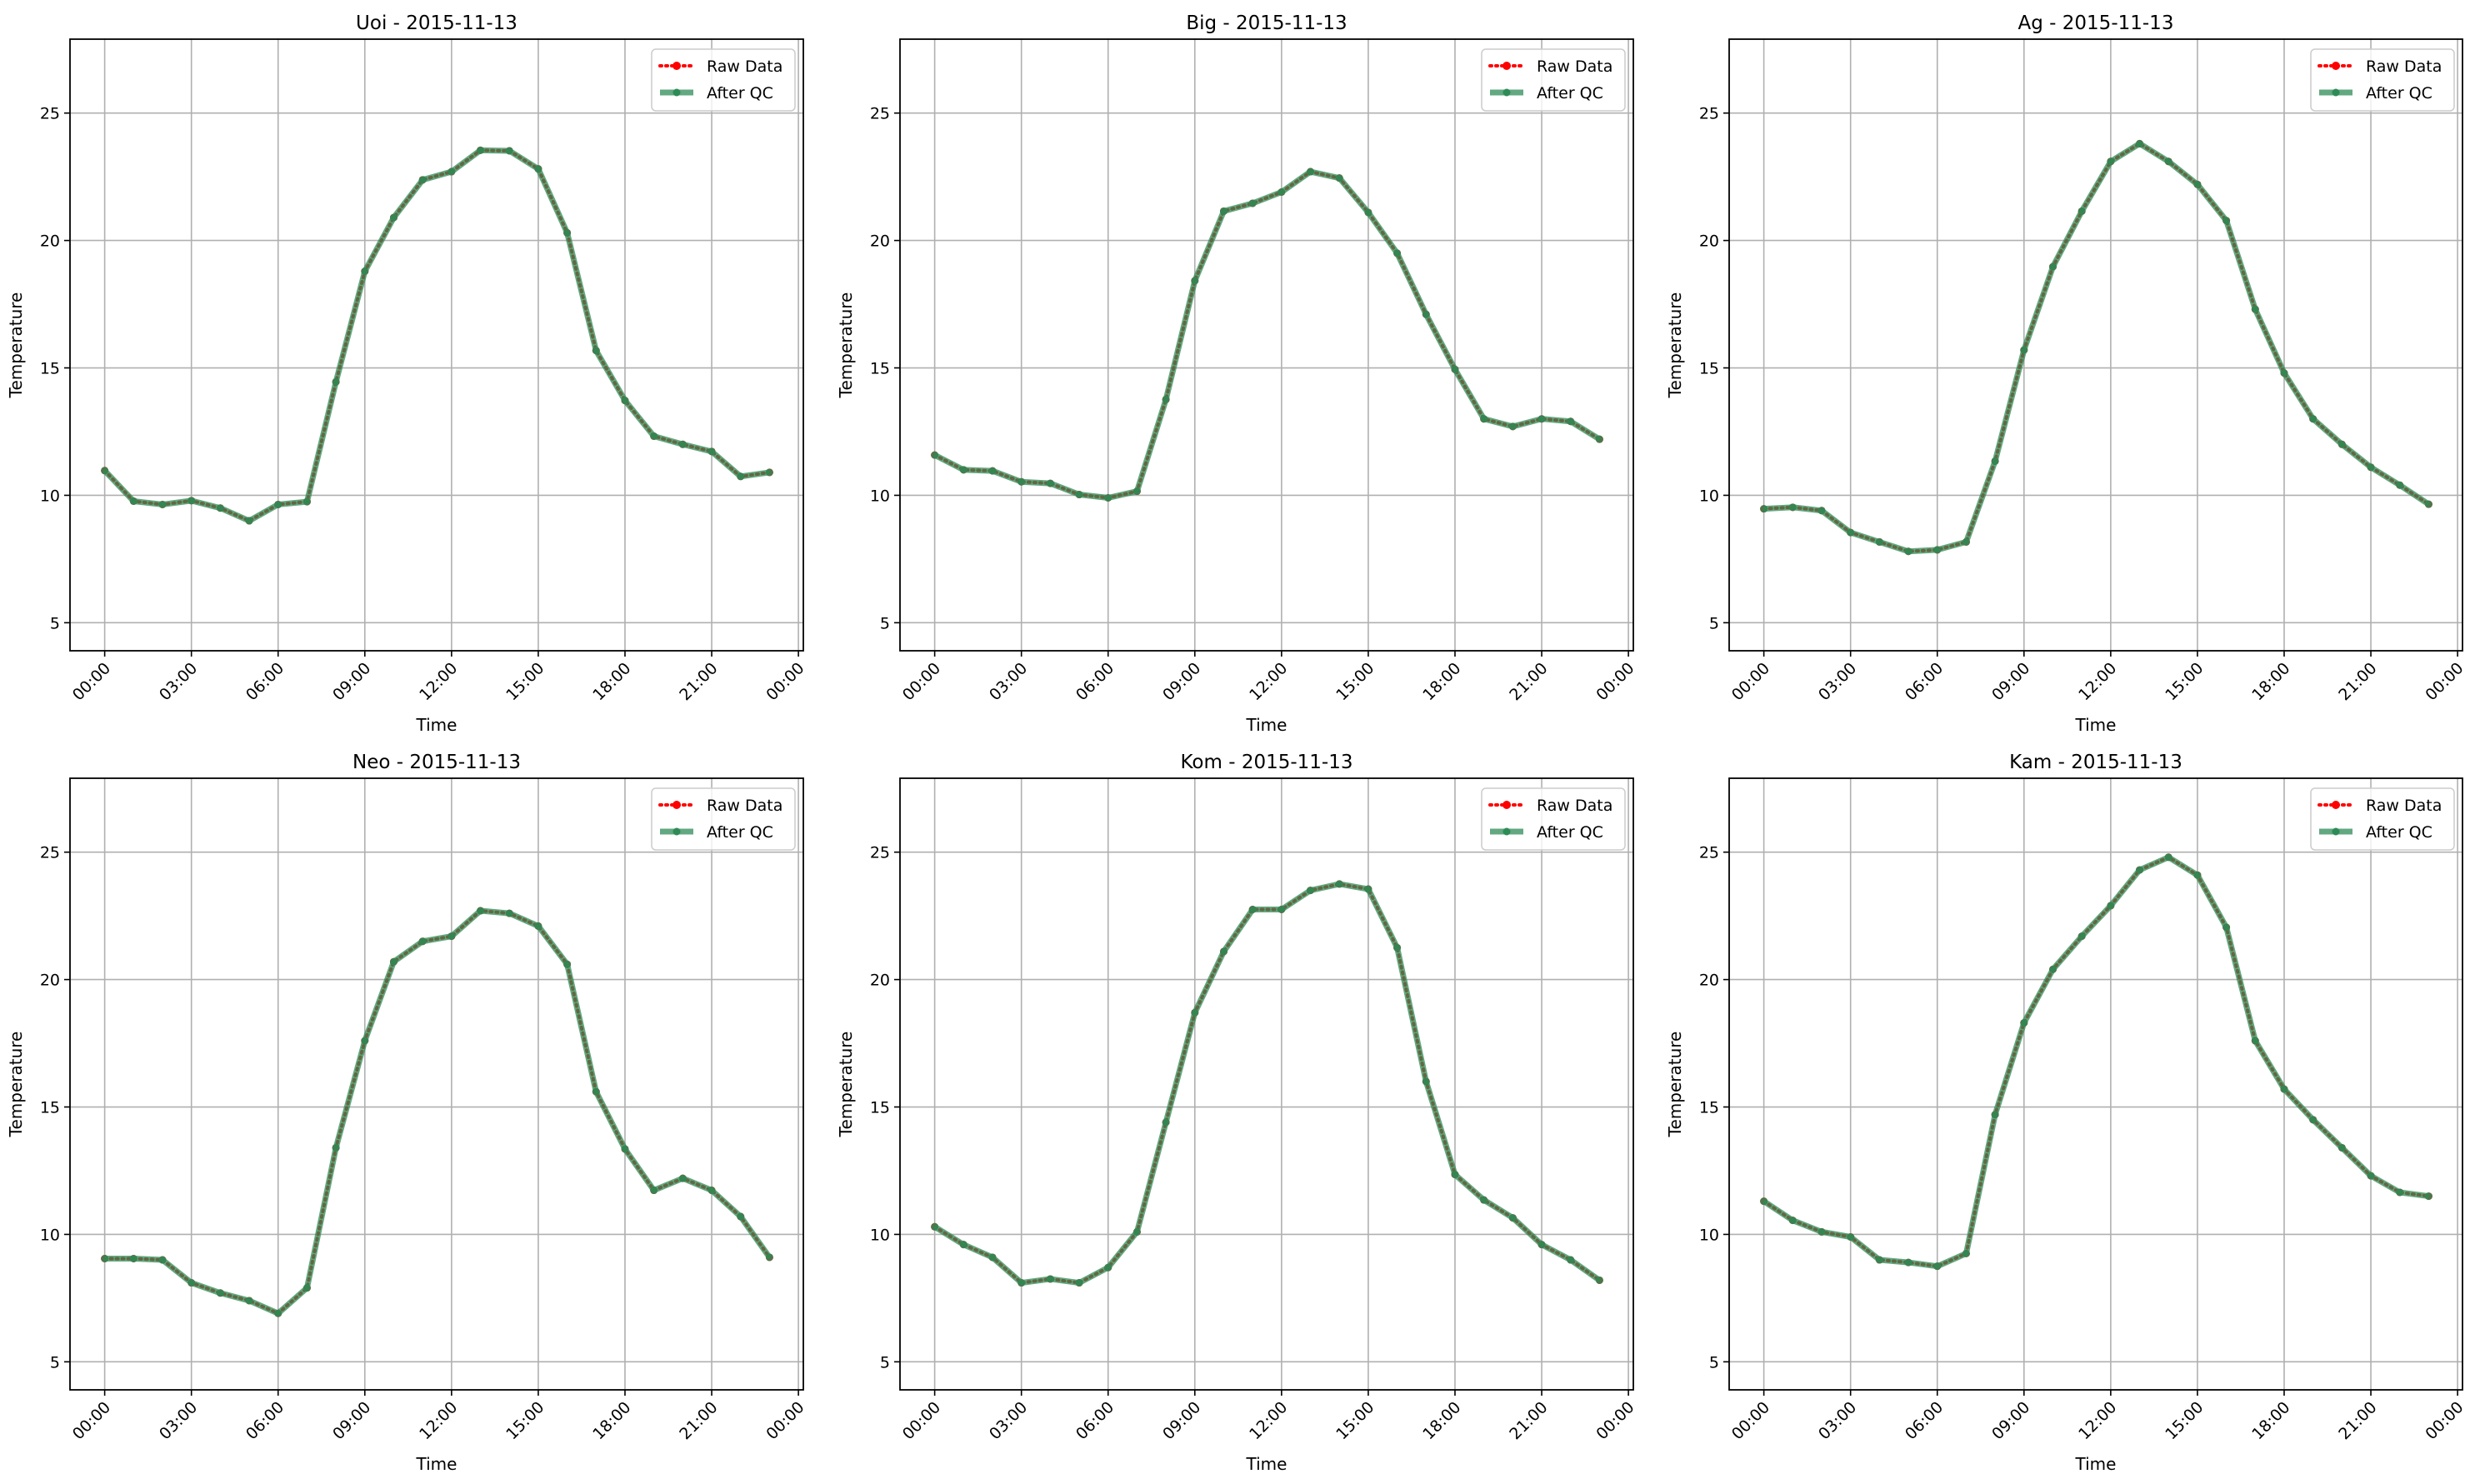 The width and height of the screenshot is (2485, 1484). What do you see at coordinates (846, 1085) in the screenshot?
I see `y-axis-label: Temperature` at bounding box center [846, 1085].